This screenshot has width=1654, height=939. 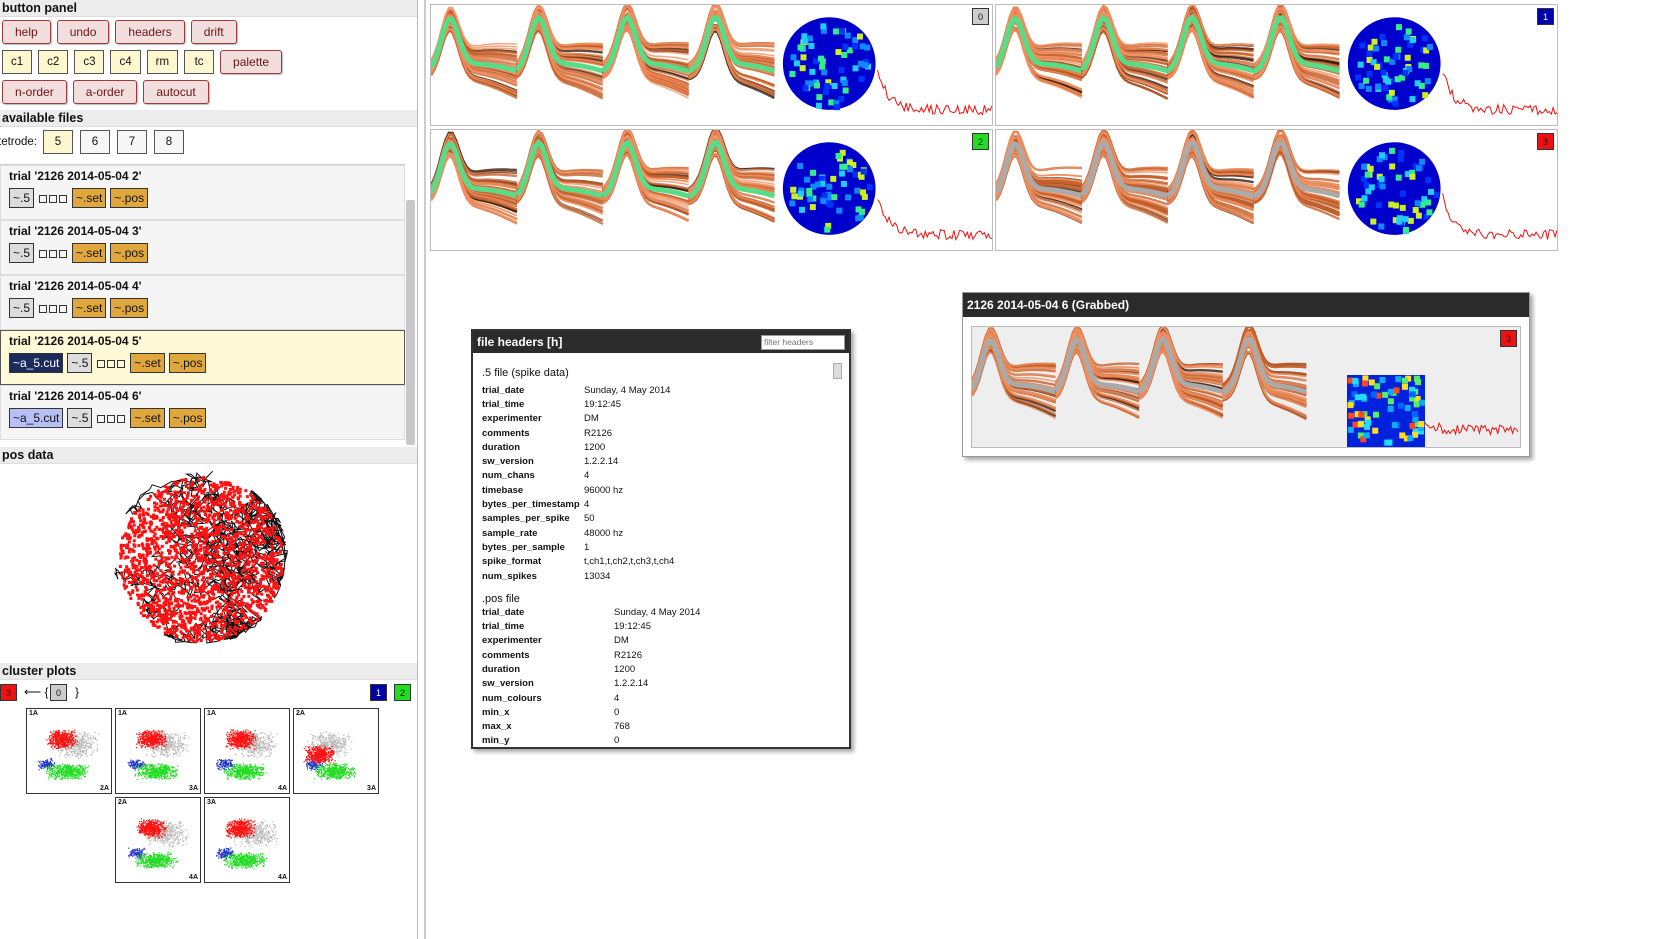 I want to click on cluster-scatter-plot: 2A 3A, so click(x=336, y=751).